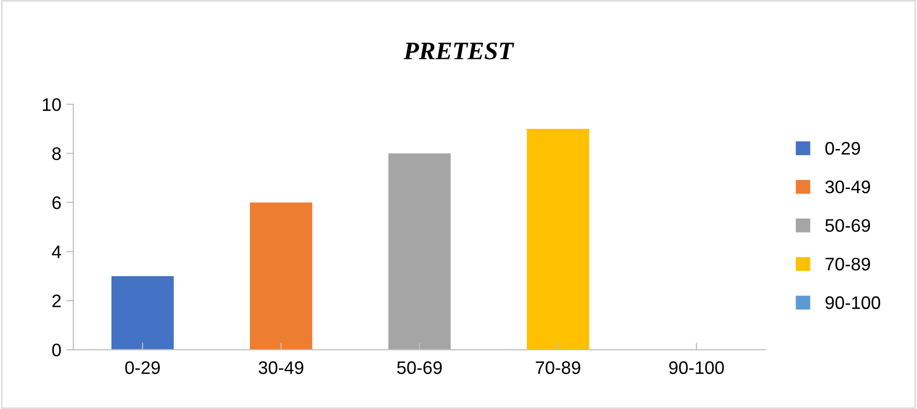 The height and width of the screenshot is (409, 917). I want to click on legend-label: 0-29, so click(842, 148).